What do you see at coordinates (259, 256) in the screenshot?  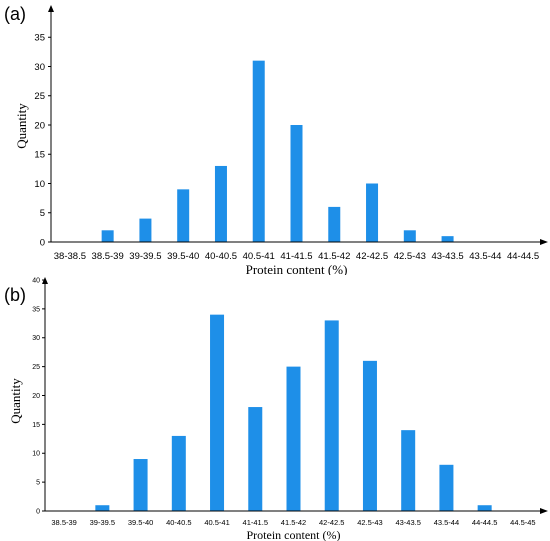 I see `x-tick-label-a-5: 40.5-41` at bounding box center [259, 256].